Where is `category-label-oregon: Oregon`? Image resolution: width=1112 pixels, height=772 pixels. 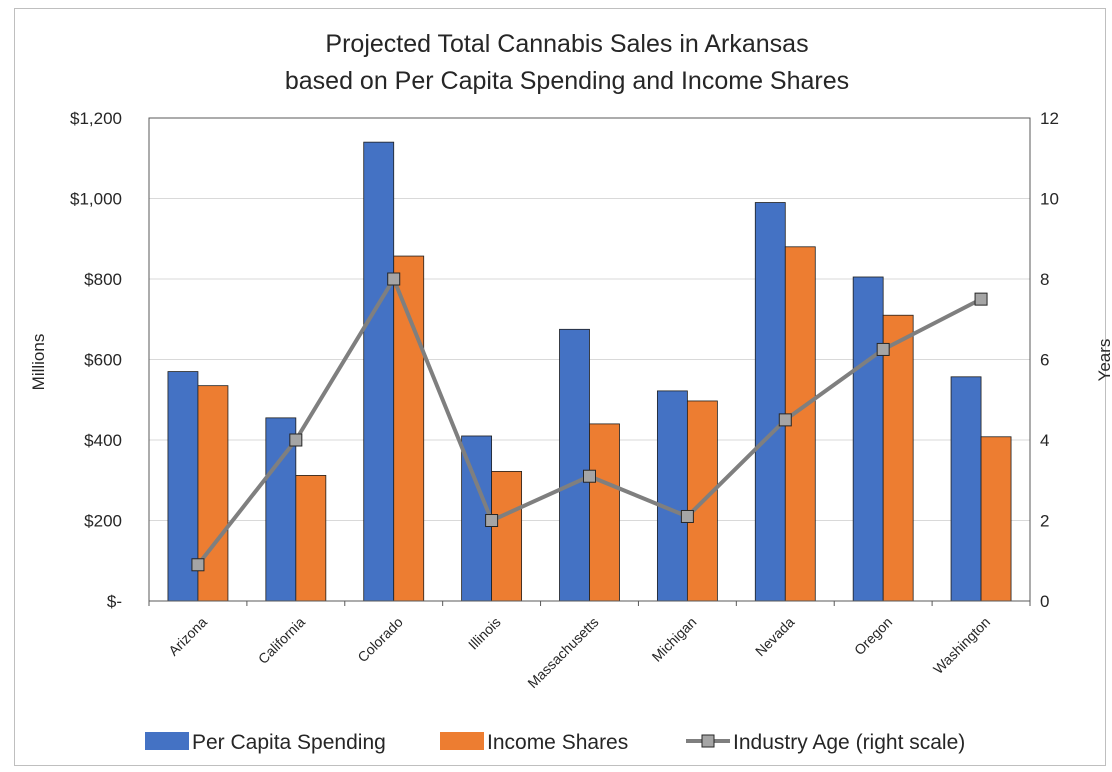
category-label-oregon: Oregon is located at coordinates (873, 636).